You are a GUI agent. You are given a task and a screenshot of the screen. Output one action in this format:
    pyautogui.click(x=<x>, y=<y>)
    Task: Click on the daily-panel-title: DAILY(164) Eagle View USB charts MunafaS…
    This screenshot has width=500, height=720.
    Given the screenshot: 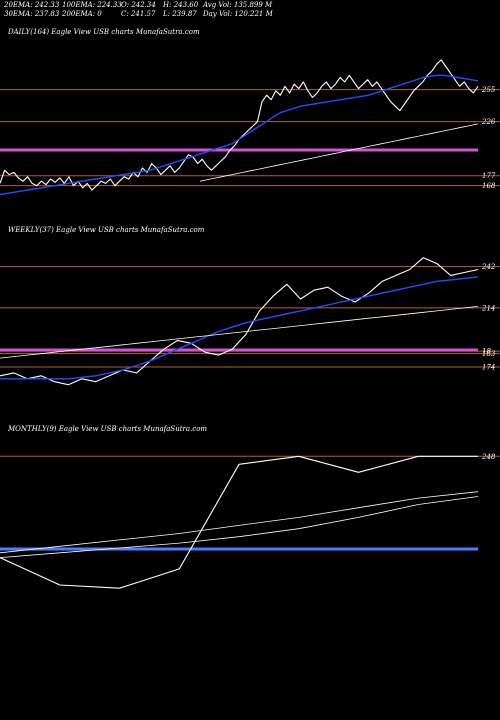 What is the action you would take?
    pyautogui.click(x=104, y=32)
    